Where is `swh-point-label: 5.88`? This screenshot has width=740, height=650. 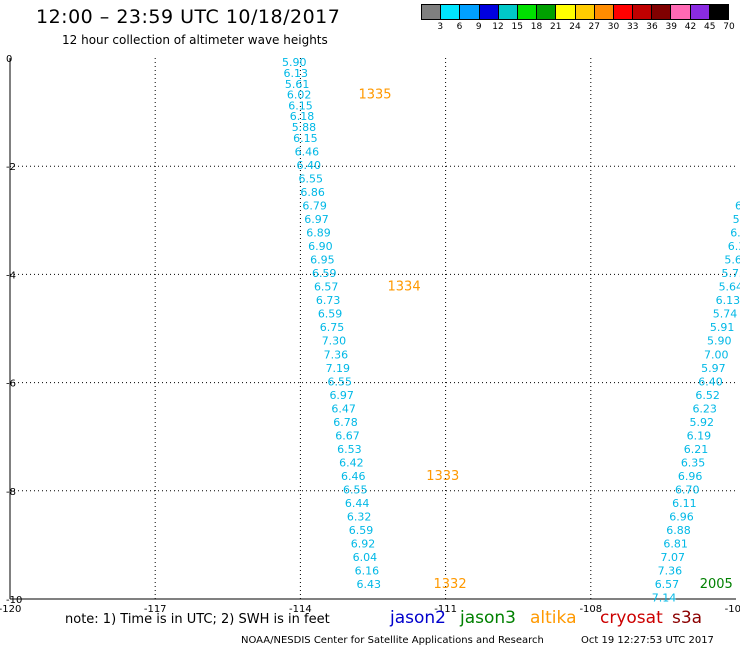
swh-point-label: 5.88 is located at coordinates (304, 127).